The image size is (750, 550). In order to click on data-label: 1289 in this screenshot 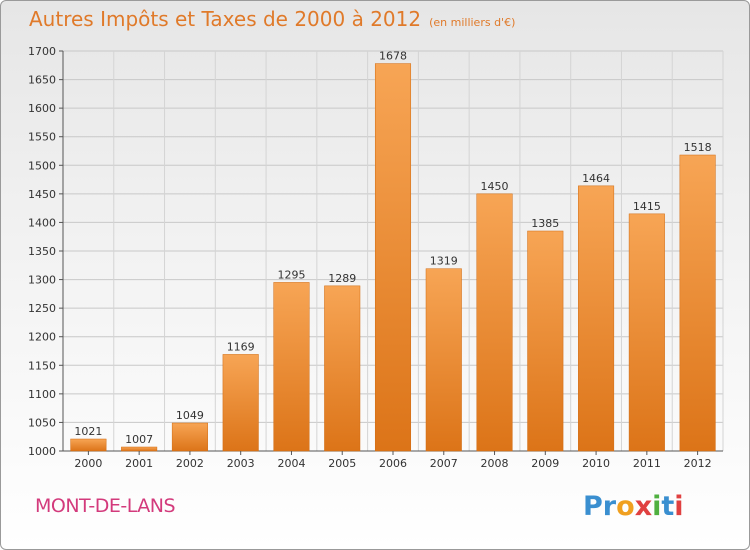, I will do `click(342, 278)`.